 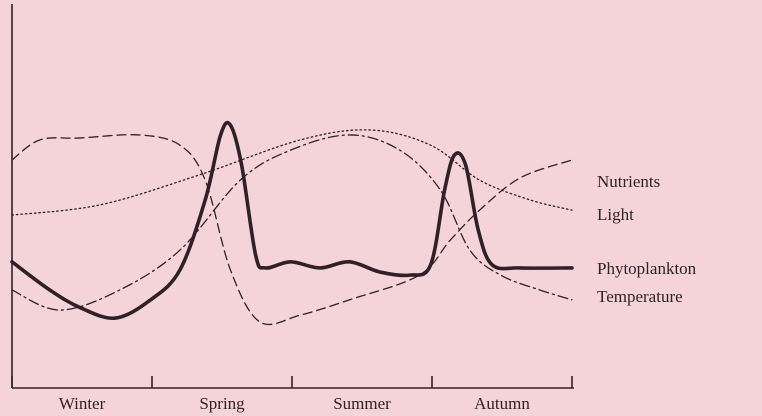 I want to click on legend-label: Nutrients, so click(x=628, y=181).